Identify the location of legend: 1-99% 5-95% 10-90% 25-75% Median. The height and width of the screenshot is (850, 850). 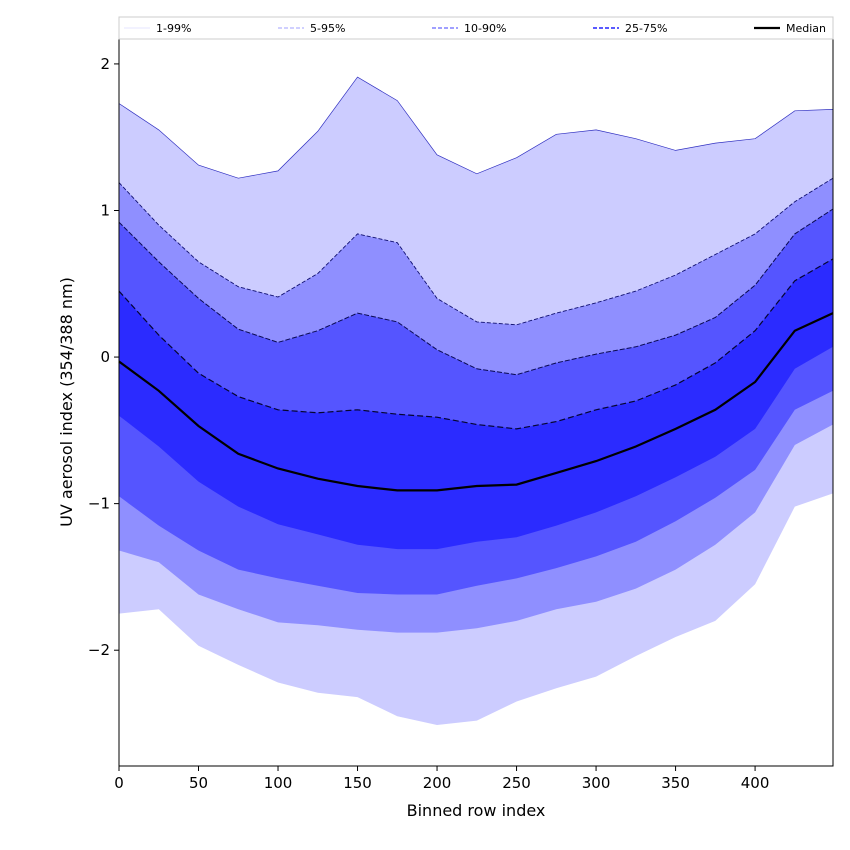
(476, 28).